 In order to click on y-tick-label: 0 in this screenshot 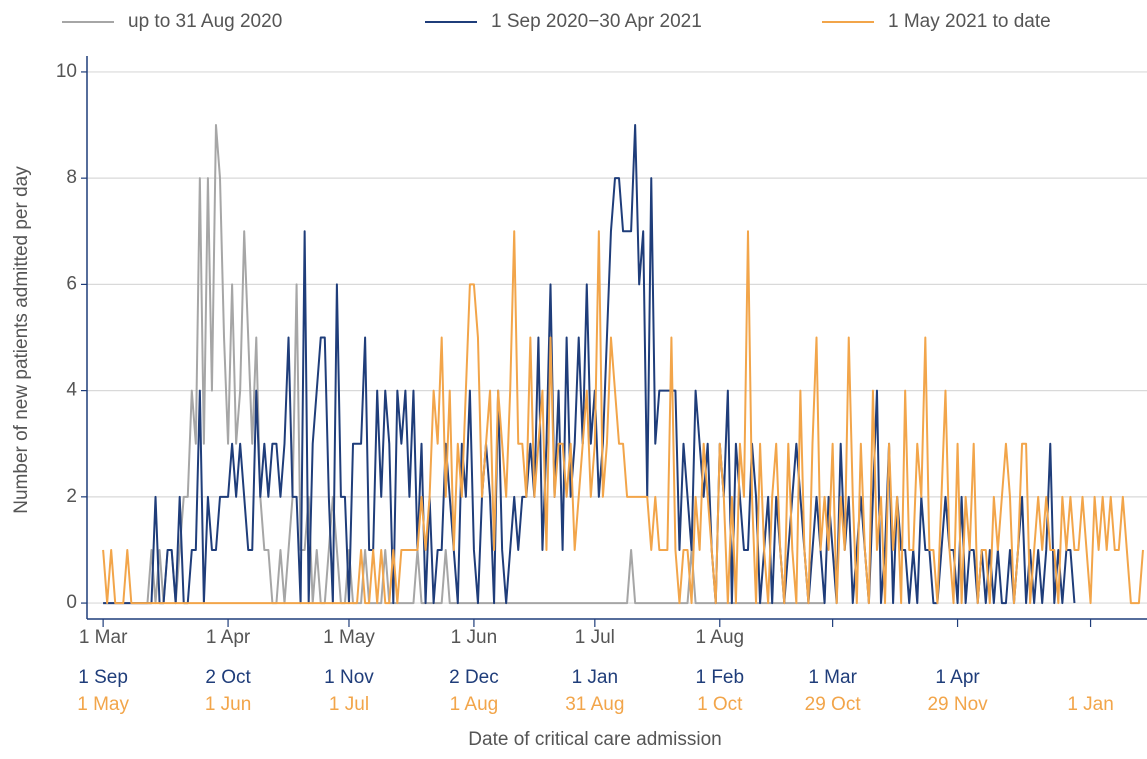, I will do `click(71, 602)`.